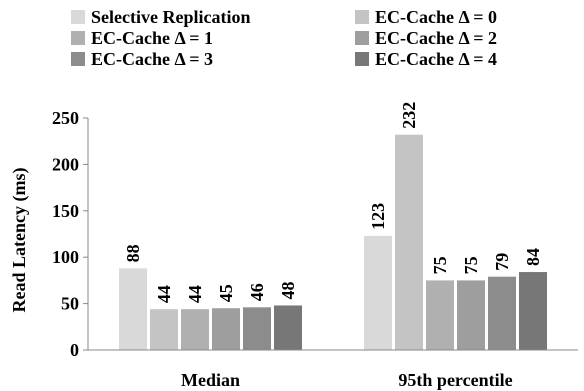 Image resolution: width=584 pixels, height=391 pixels. Describe the element at coordinates (65, 164) in the screenshot. I see `y-tick-label: 200` at that location.